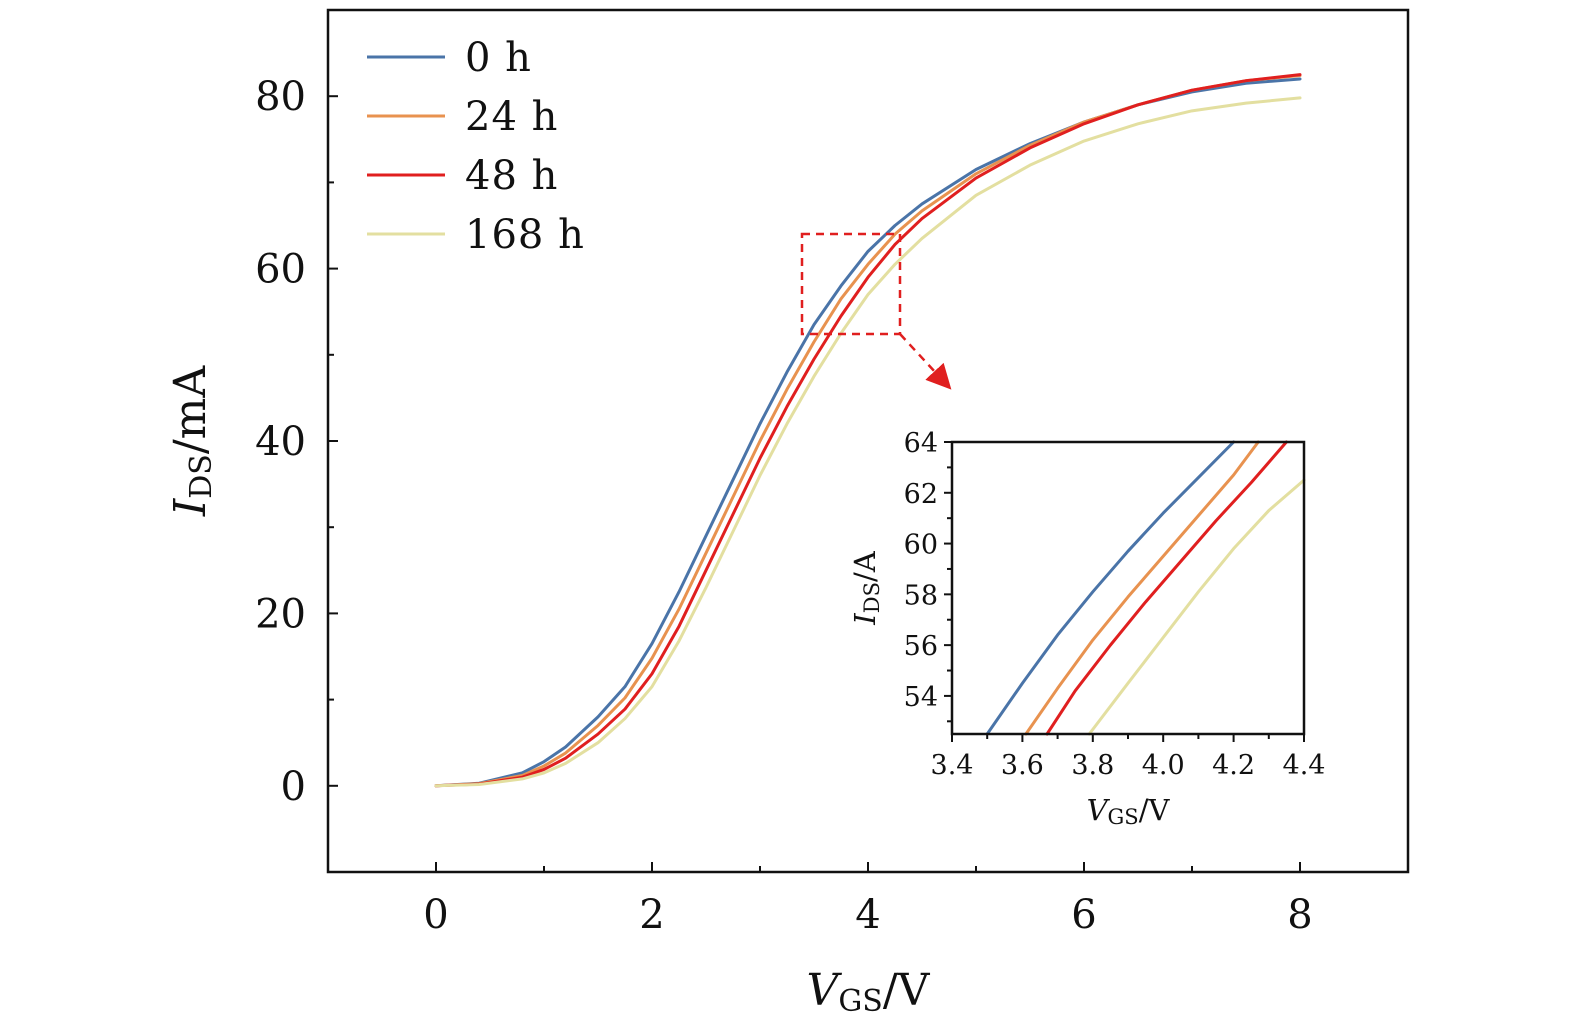 The height and width of the screenshot is (1033, 1575). I want to click on zoom-arrow, so click(925, 361).